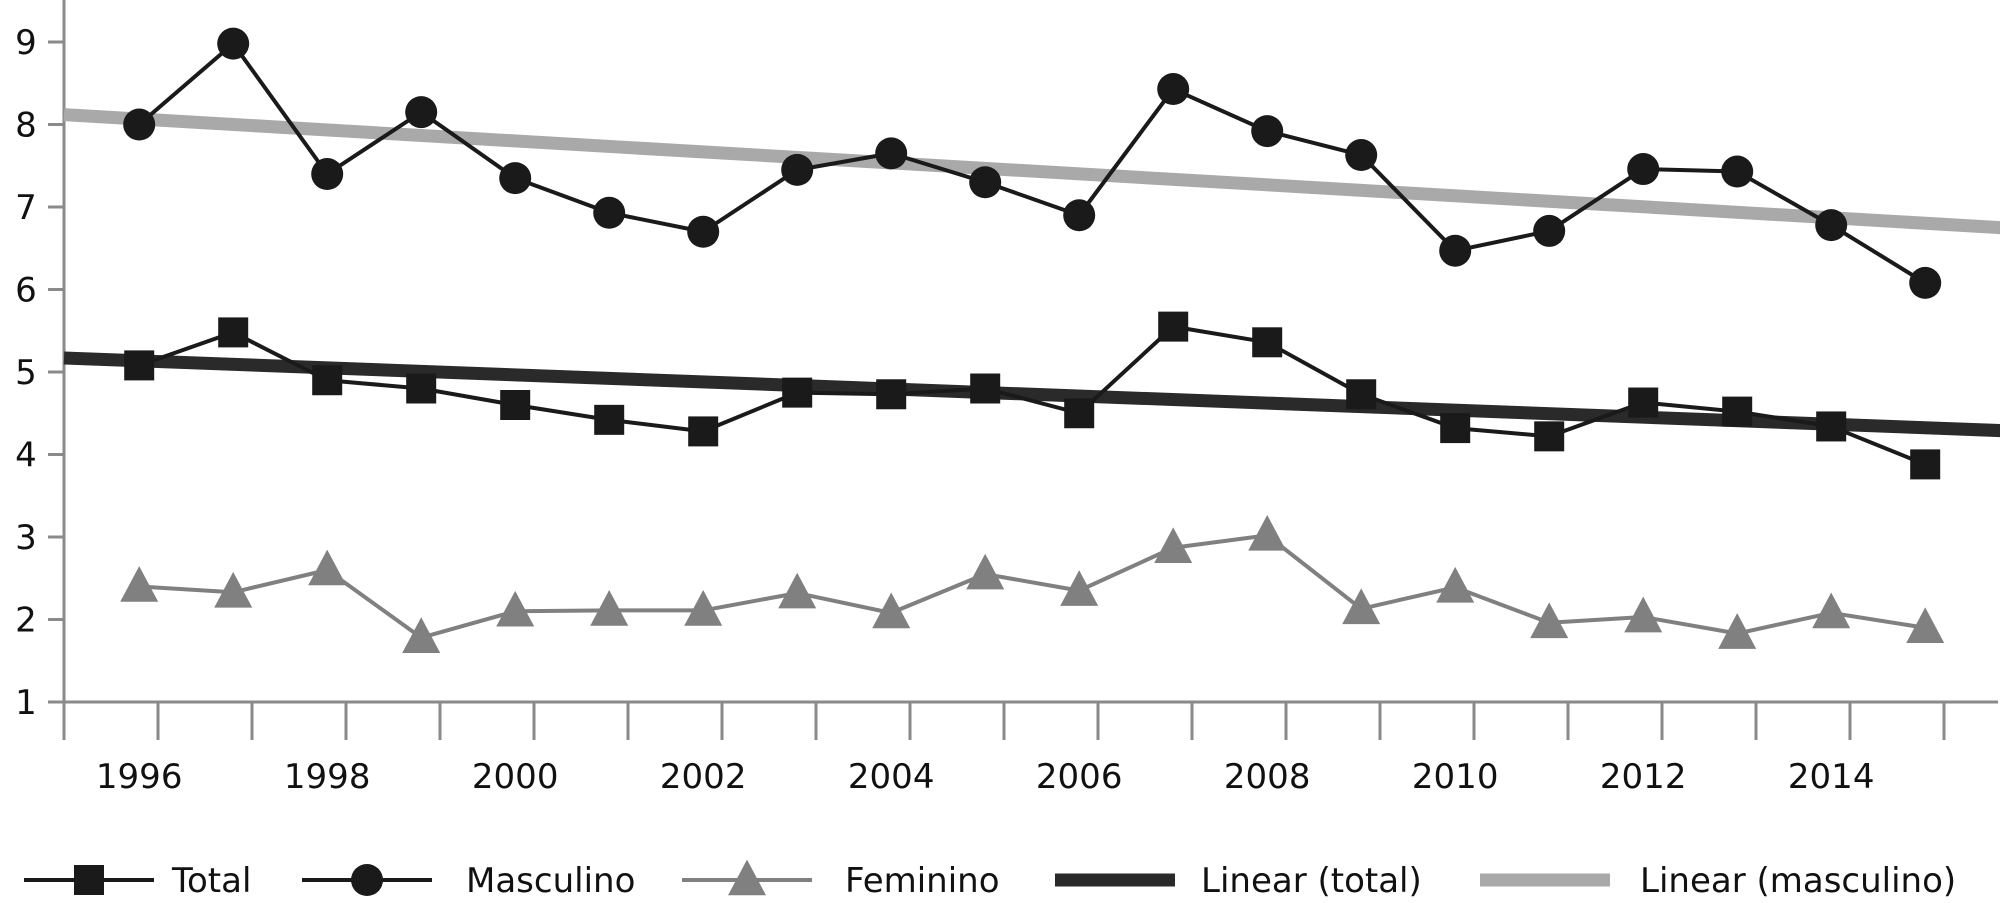  What do you see at coordinates (26, 43) in the screenshot?
I see `y-tick-label: 9` at bounding box center [26, 43].